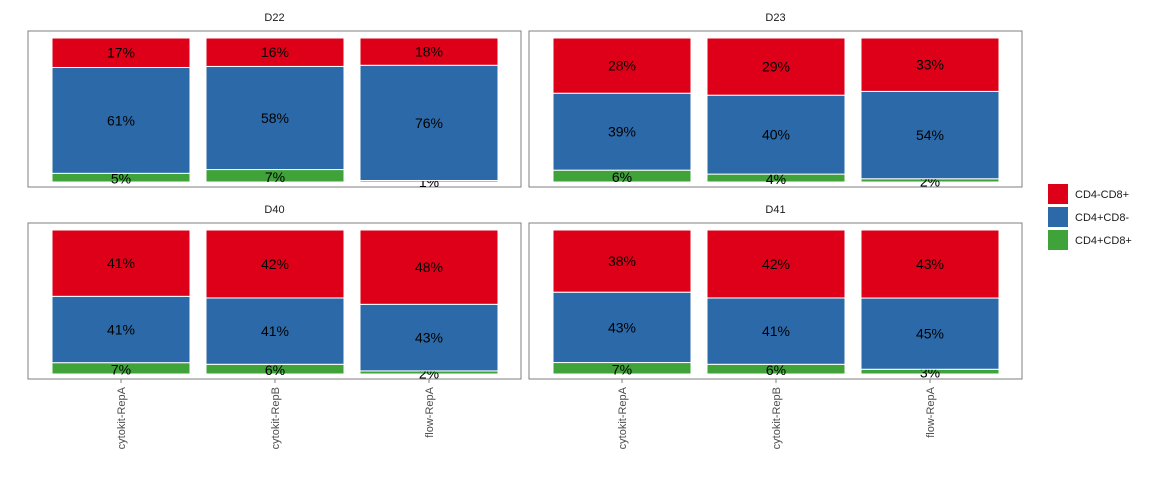 This screenshot has width=1152, height=480. I want to click on data-label: 40%, so click(776, 135).